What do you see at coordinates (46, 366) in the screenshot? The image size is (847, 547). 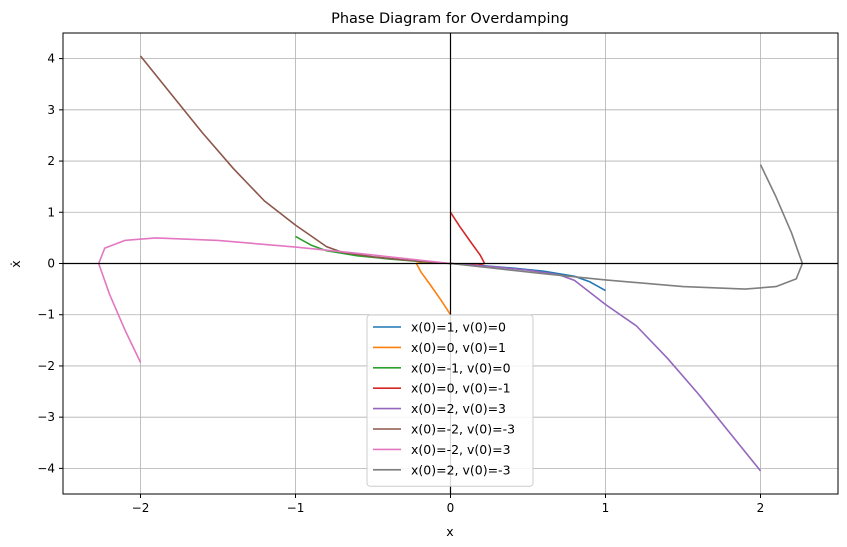 I see `y-tick-label: −2` at bounding box center [46, 366].